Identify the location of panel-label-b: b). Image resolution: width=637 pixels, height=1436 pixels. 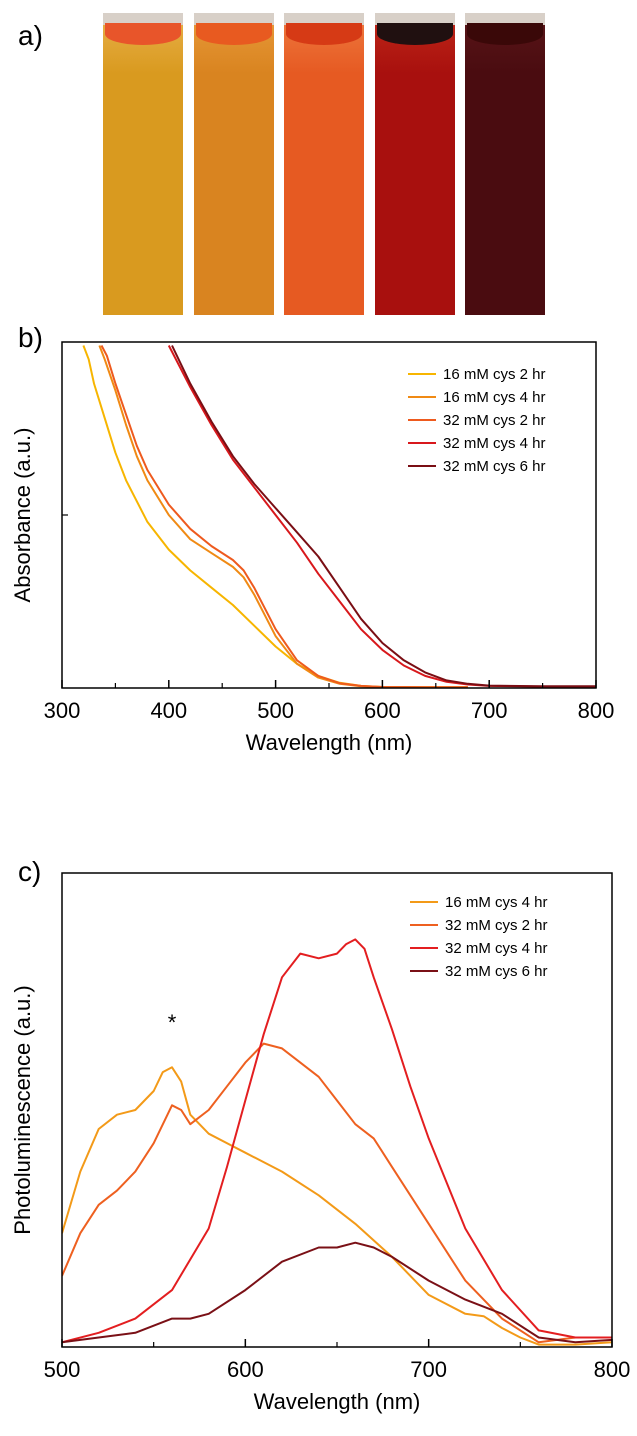
(30, 337).